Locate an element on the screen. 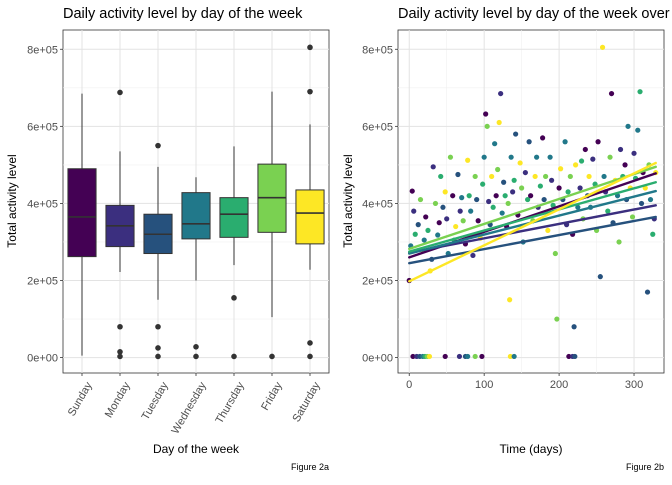  x-axis-label-a: Day of the week is located at coordinates (196, 449).